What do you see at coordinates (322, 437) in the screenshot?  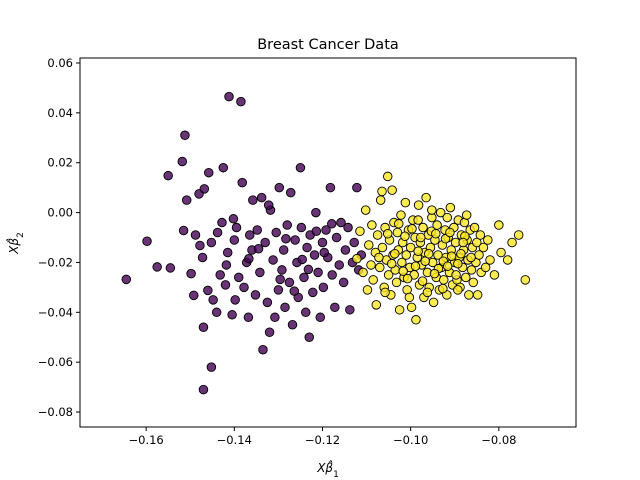 I see `x-axis-ticks: −0.16 −0.14 −0.12 −0.10 −0.08` at bounding box center [322, 437].